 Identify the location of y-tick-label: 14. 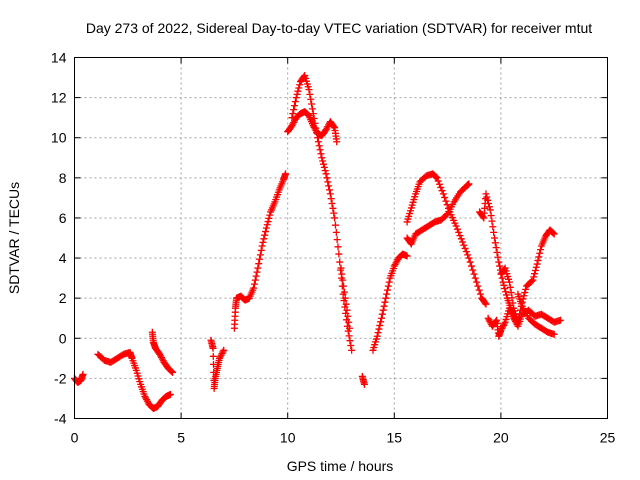
(59, 58).